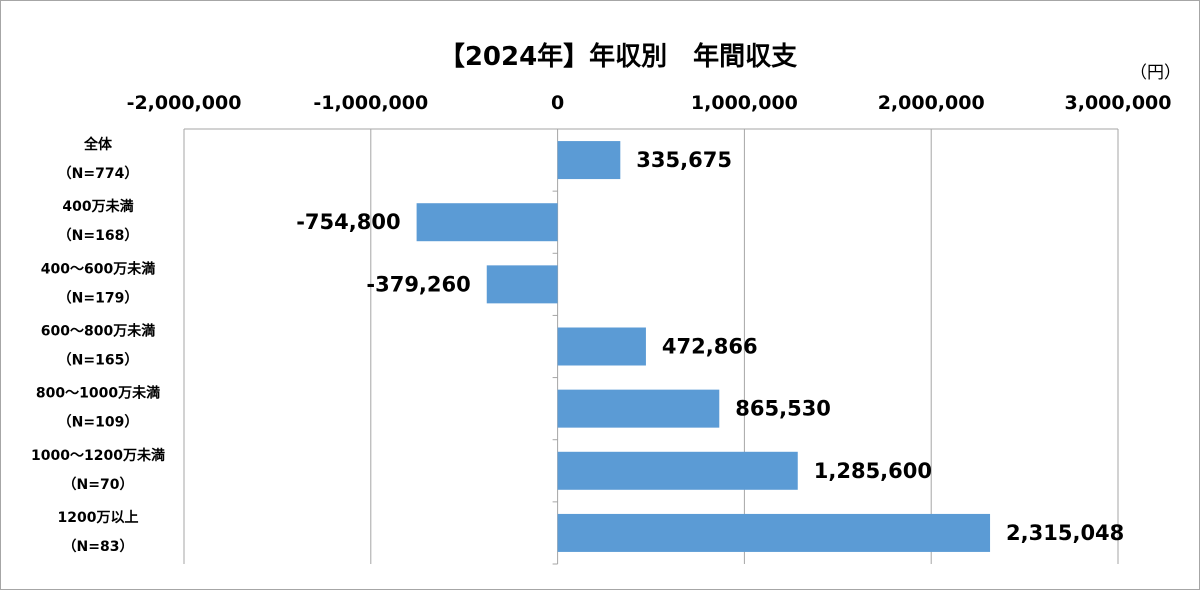 Image resolution: width=1200 pixels, height=590 pixels. Describe the element at coordinates (98, 361) in the screenshot. I see `category-count: （N=165）` at that location.